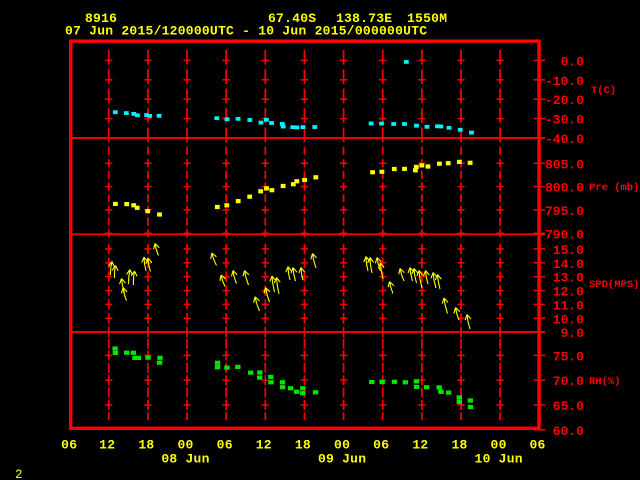 This screenshot has height=480, width=640. I want to click on svg-text: 08 Jun, so click(185, 458).